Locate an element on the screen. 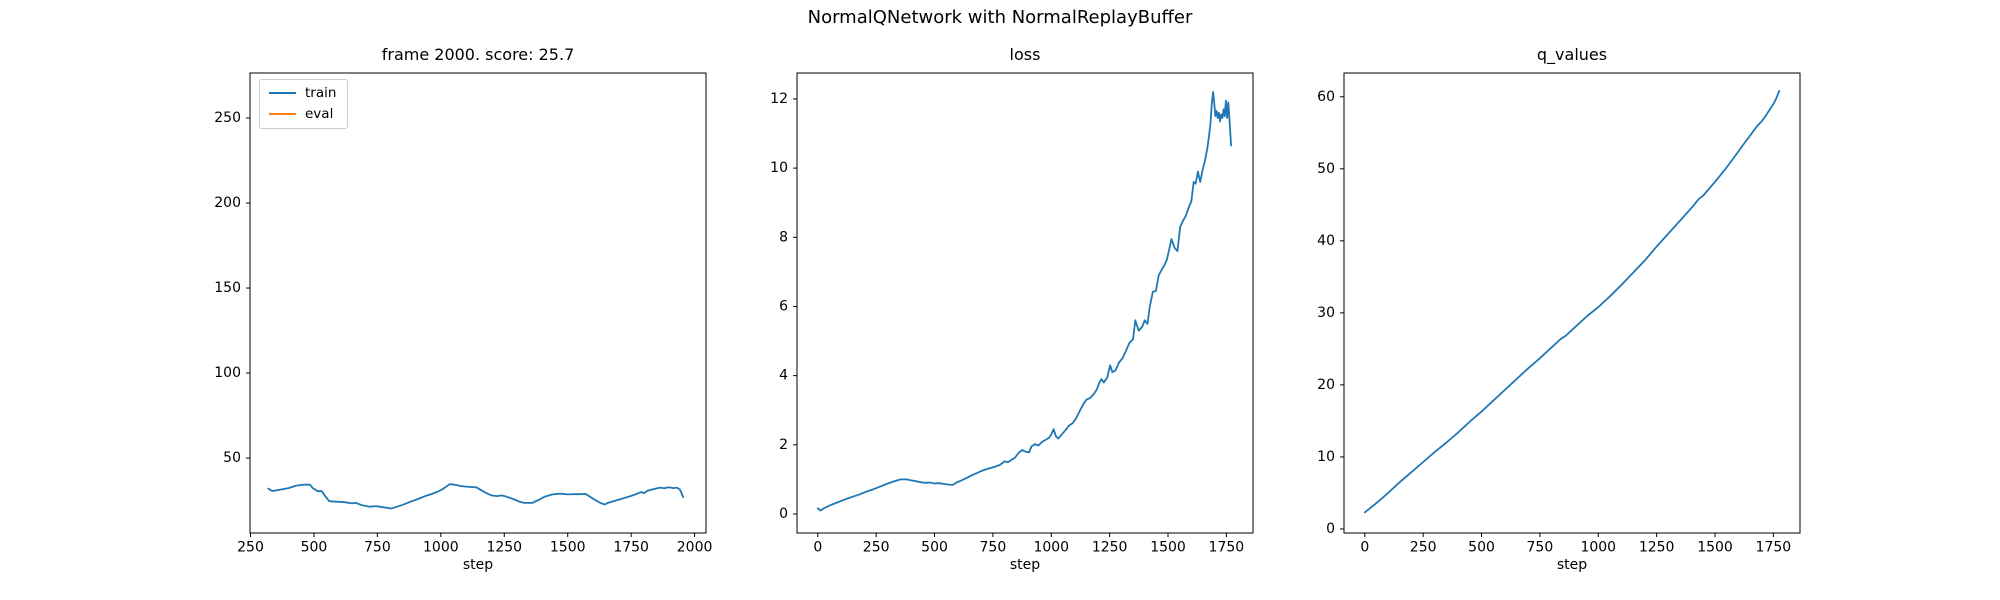 The image size is (2000, 600). y-tick-label: 60 is located at coordinates (1326, 97).